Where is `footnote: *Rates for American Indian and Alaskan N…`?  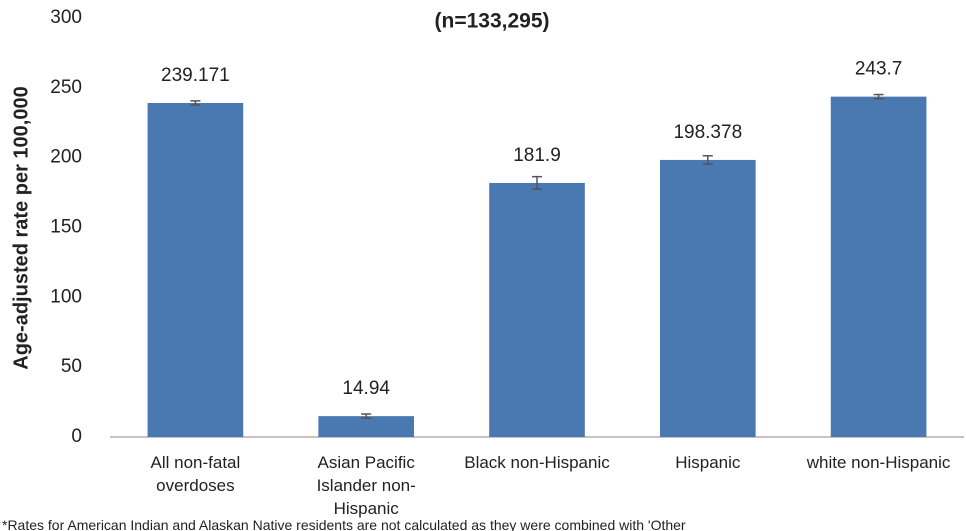 footnote: *Rates for American Indian and Alaskan N… is located at coordinates (344, 524).